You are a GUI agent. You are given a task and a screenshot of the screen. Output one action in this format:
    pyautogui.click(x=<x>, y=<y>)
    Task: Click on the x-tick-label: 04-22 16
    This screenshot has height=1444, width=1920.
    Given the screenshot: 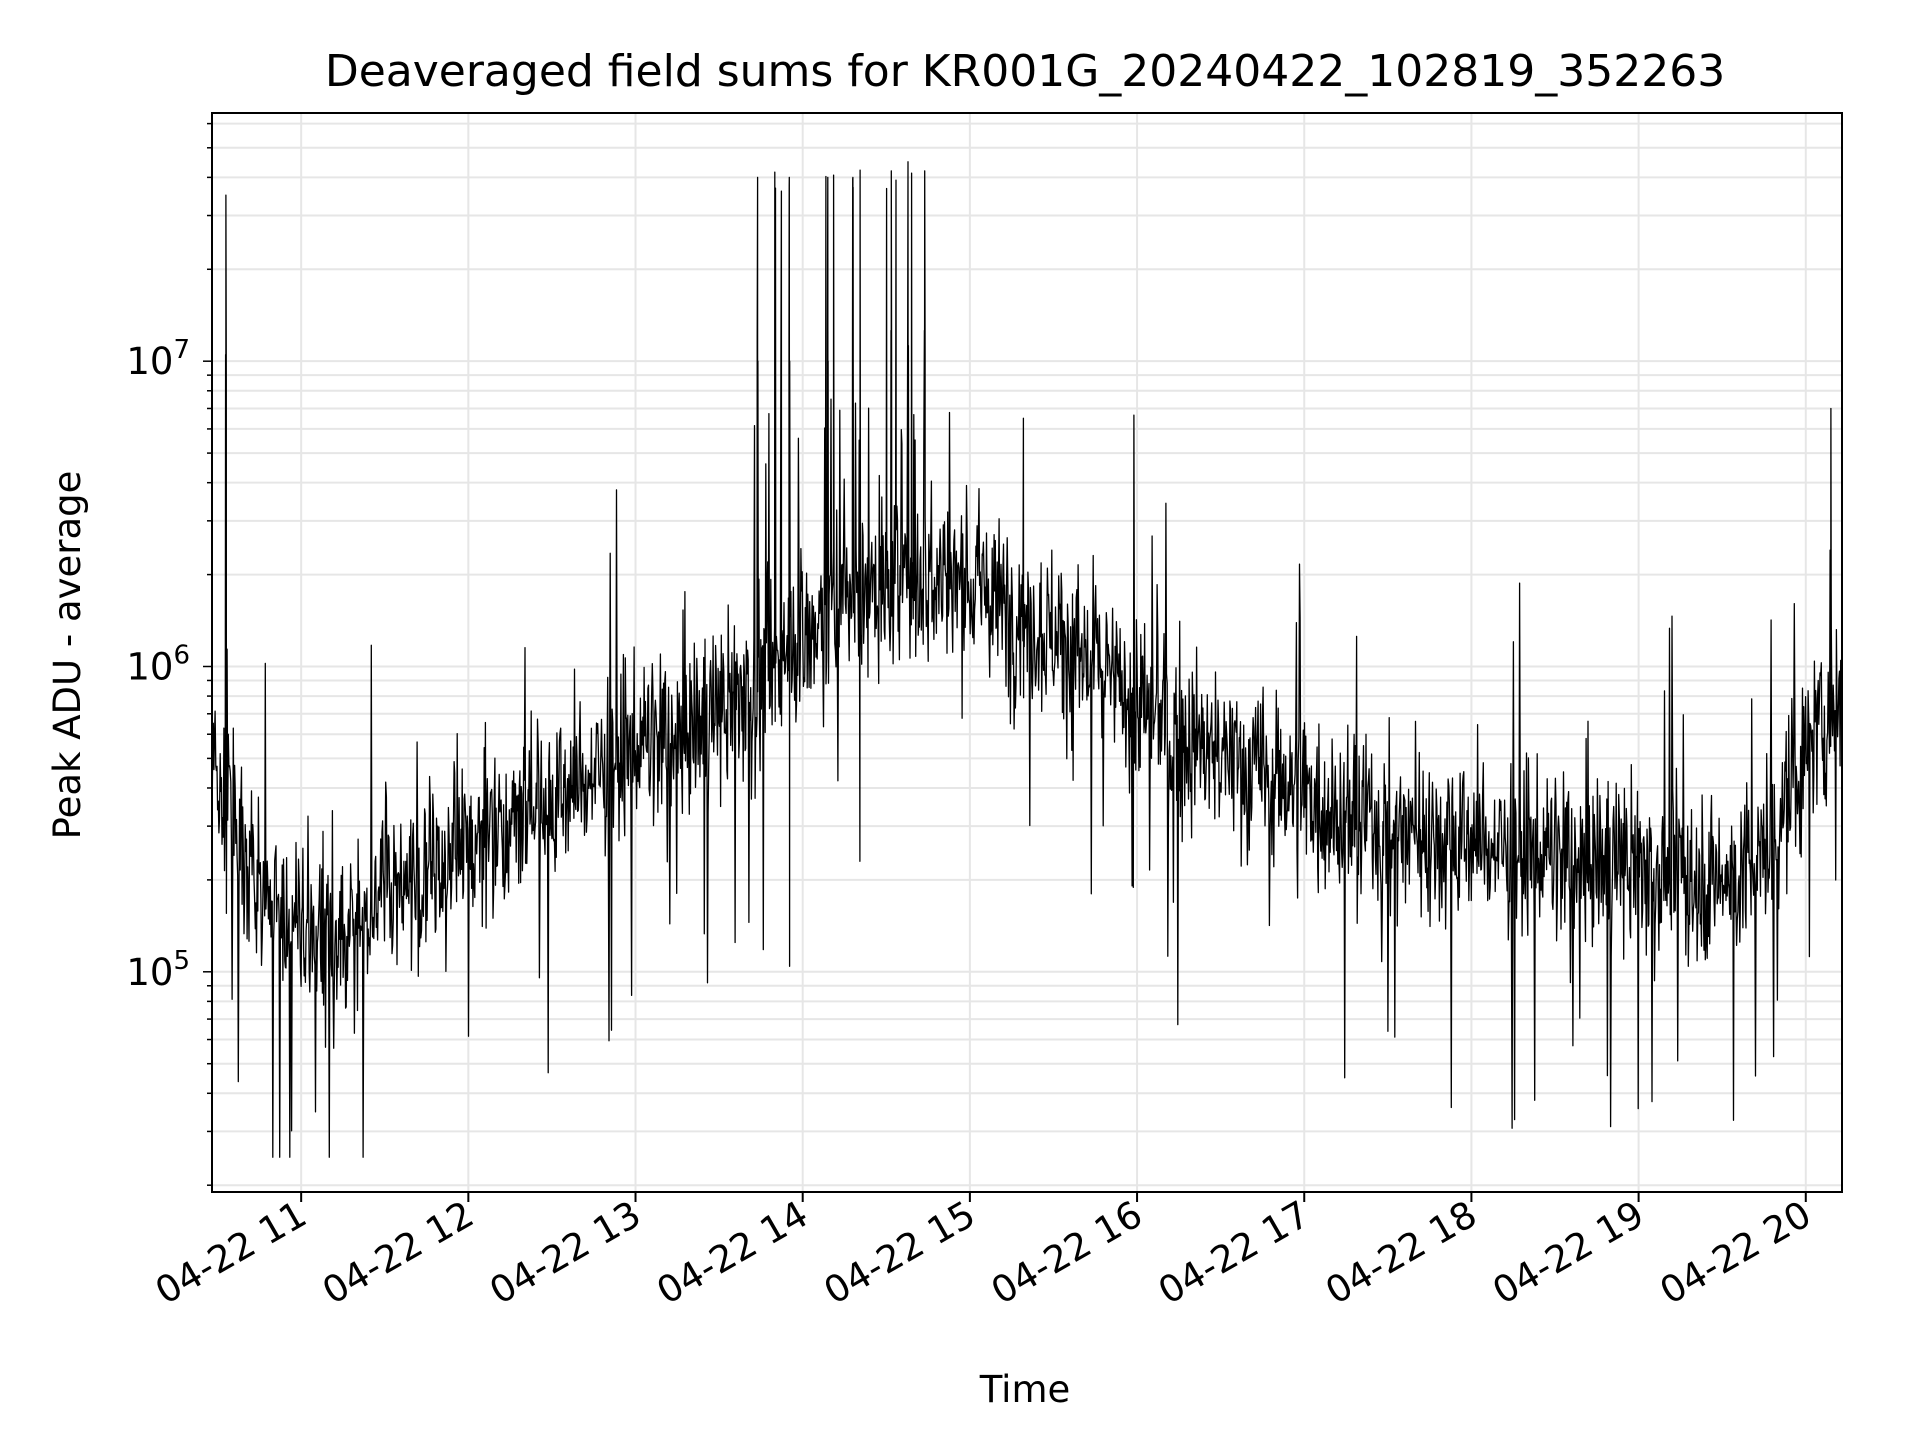 What is the action you would take?
    pyautogui.click(x=1067, y=1253)
    